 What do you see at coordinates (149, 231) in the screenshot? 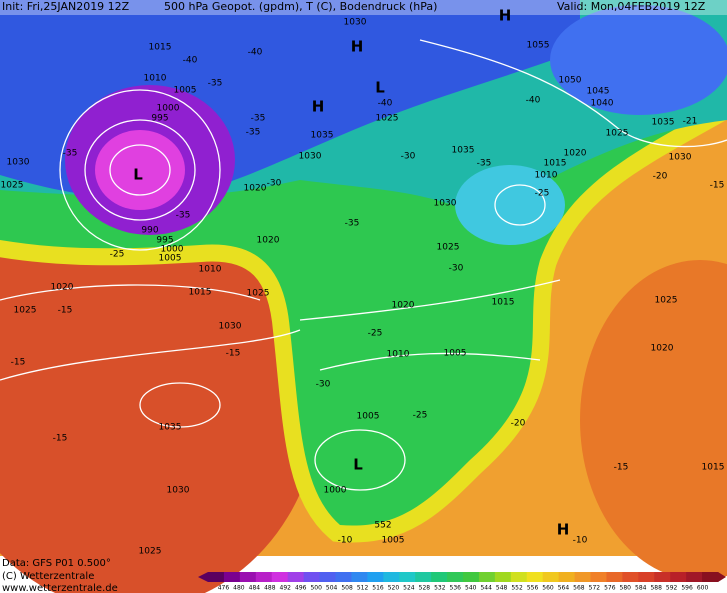
I see `isoline-label: 990` at bounding box center [149, 231].